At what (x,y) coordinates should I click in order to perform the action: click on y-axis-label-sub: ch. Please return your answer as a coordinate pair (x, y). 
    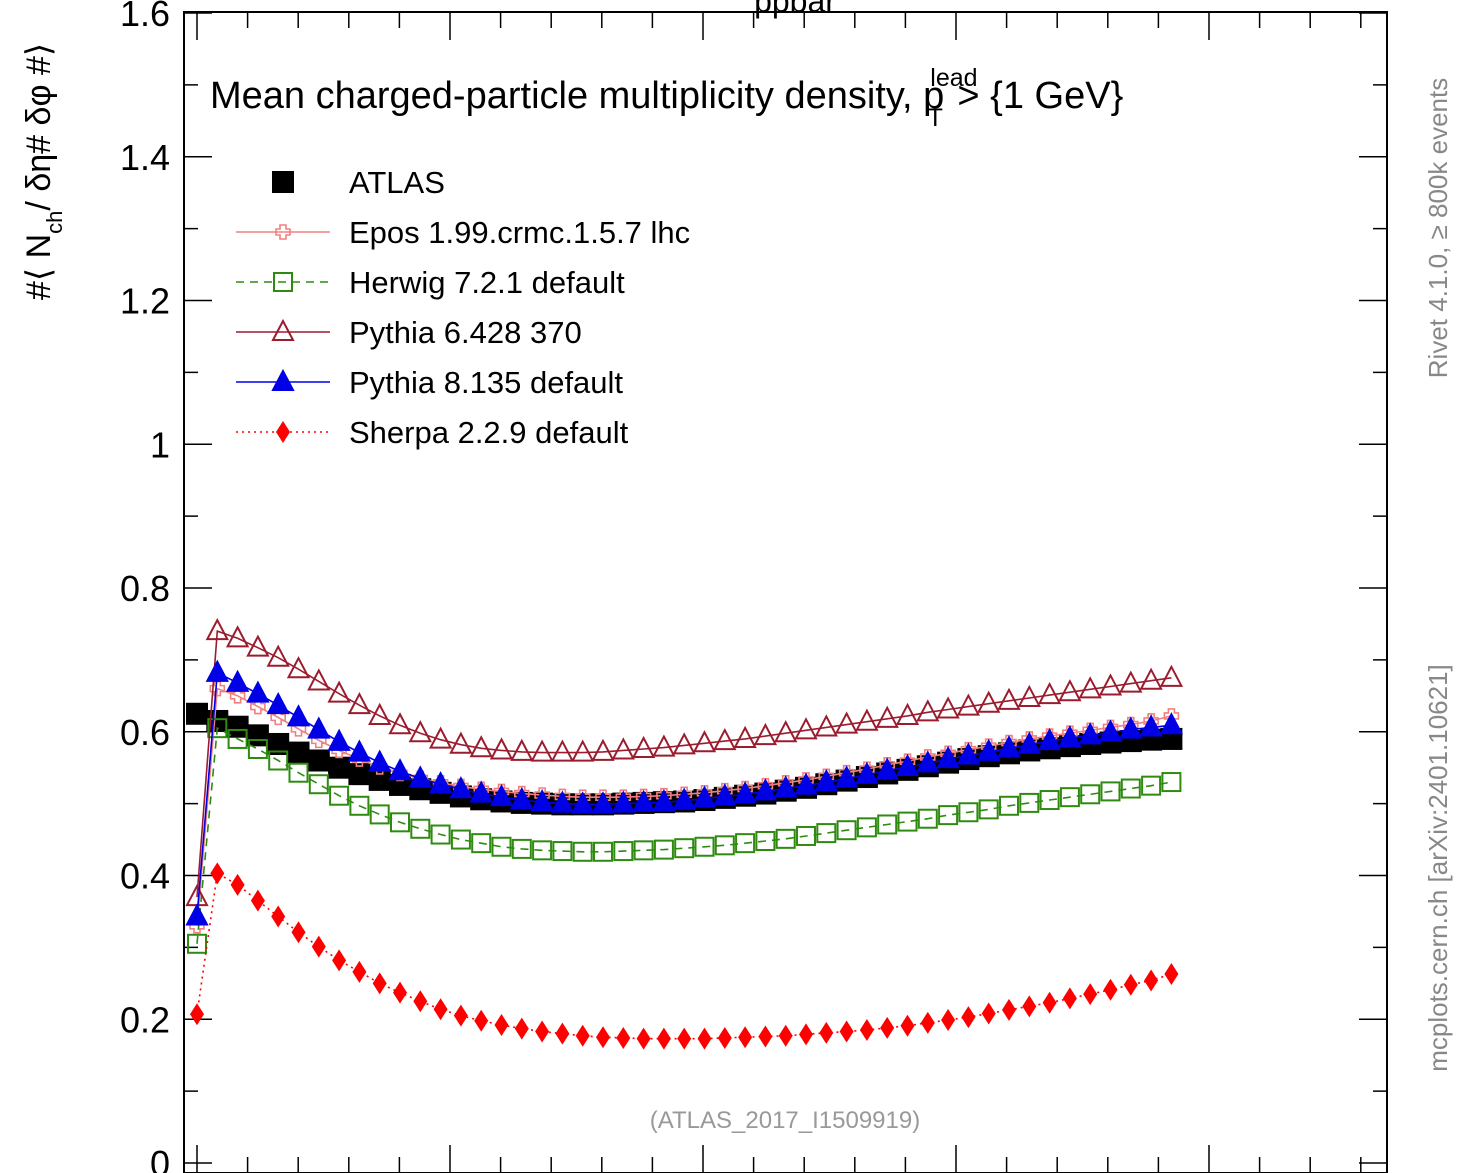
    Looking at the image, I should click on (54, 222).